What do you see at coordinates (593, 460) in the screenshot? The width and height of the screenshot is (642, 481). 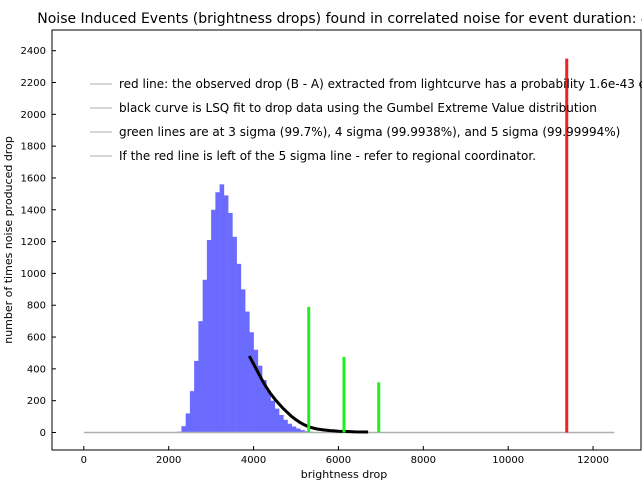 I see `x-tick-label: 12000` at bounding box center [593, 460].